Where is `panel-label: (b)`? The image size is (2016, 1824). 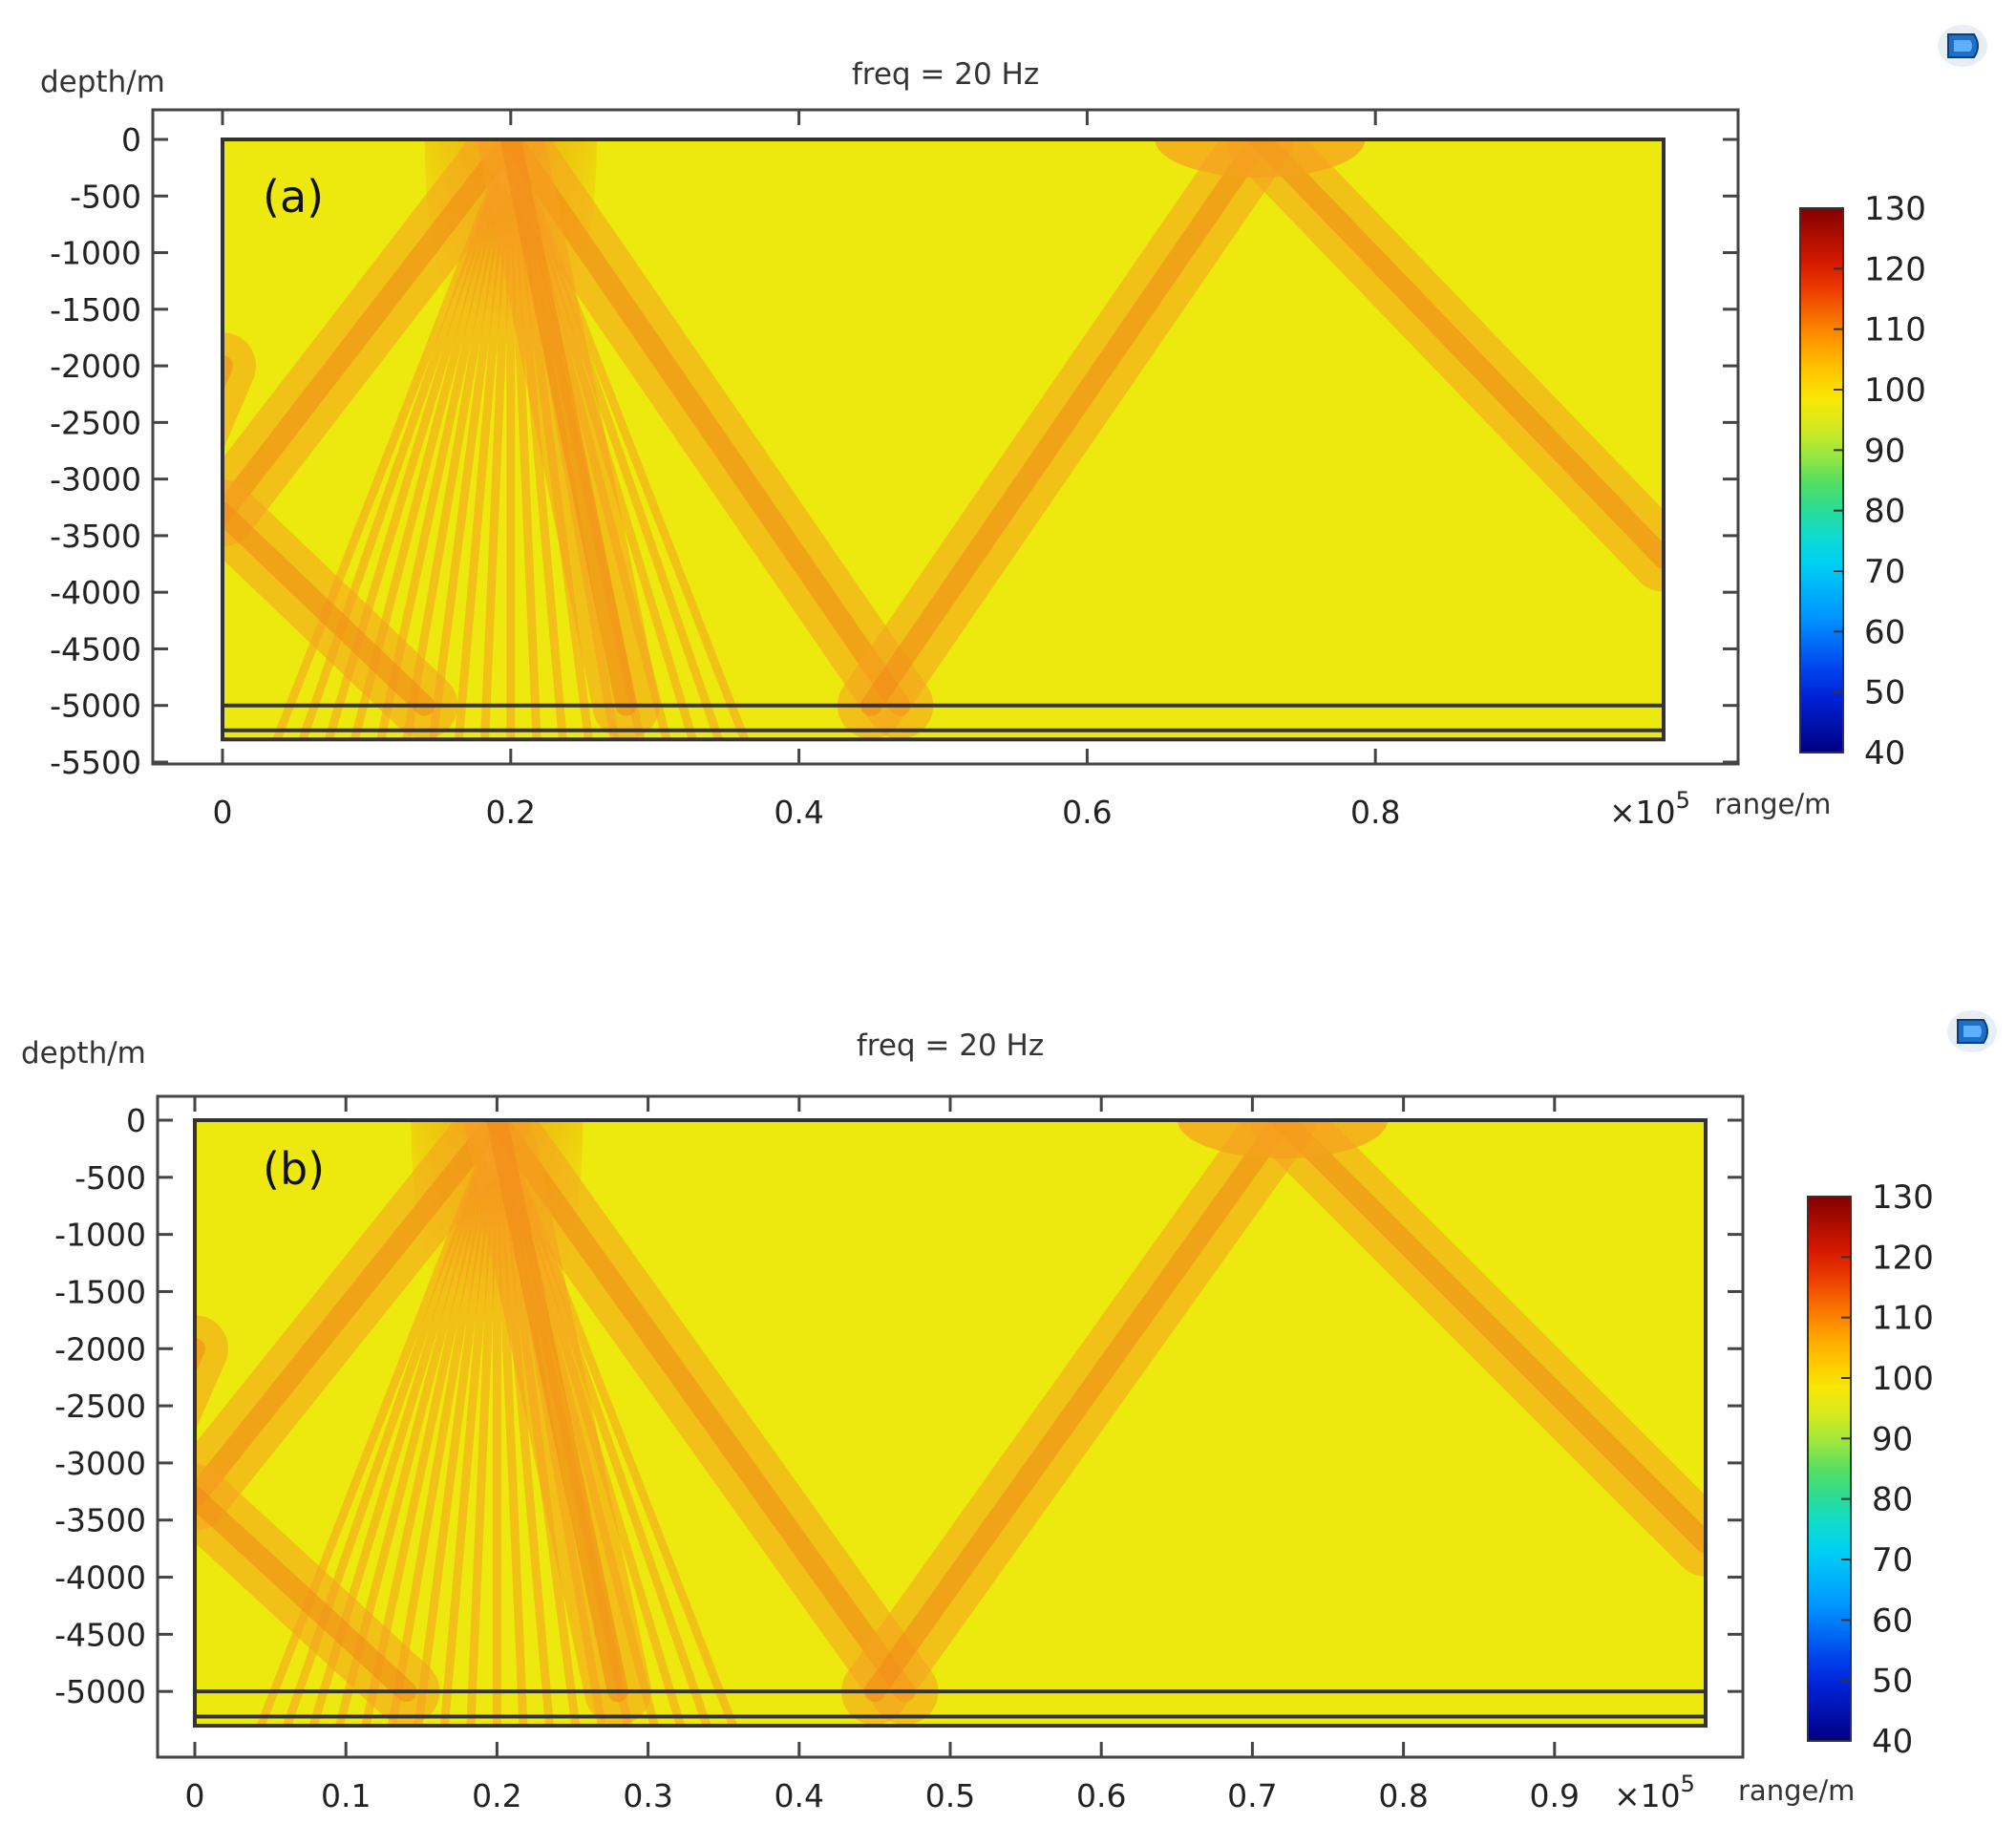
panel-label: (b) is located at coordinates (294, 1169).